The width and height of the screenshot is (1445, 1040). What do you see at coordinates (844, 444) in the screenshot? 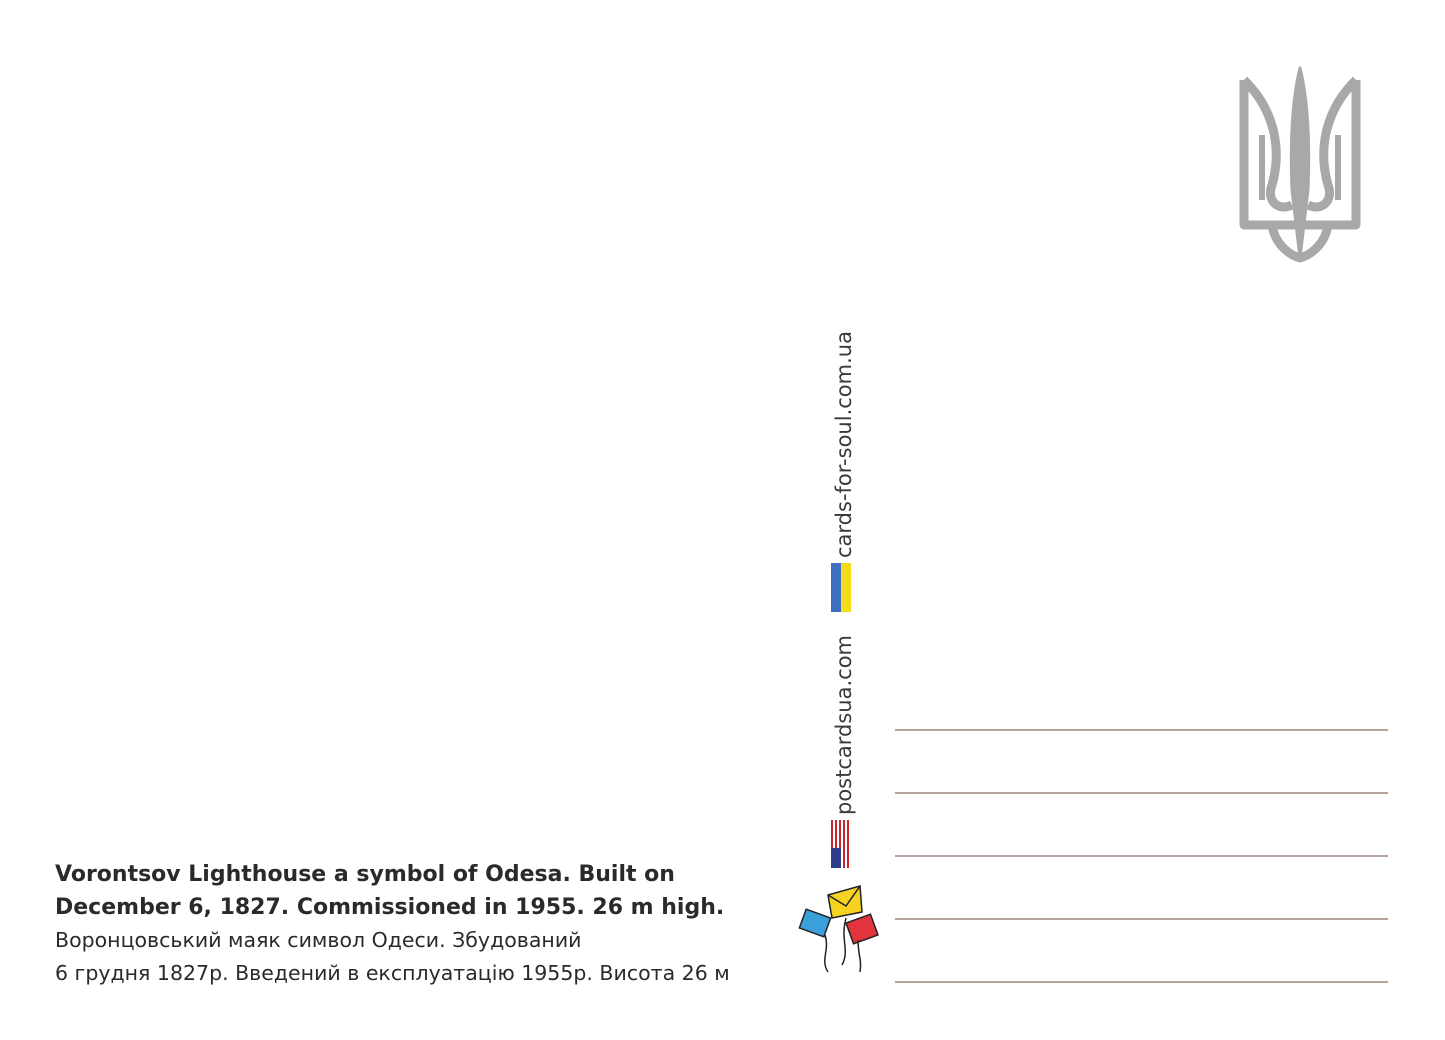
I see `website: cards-for-soul.com.ua` at bounding box center [844, 444].